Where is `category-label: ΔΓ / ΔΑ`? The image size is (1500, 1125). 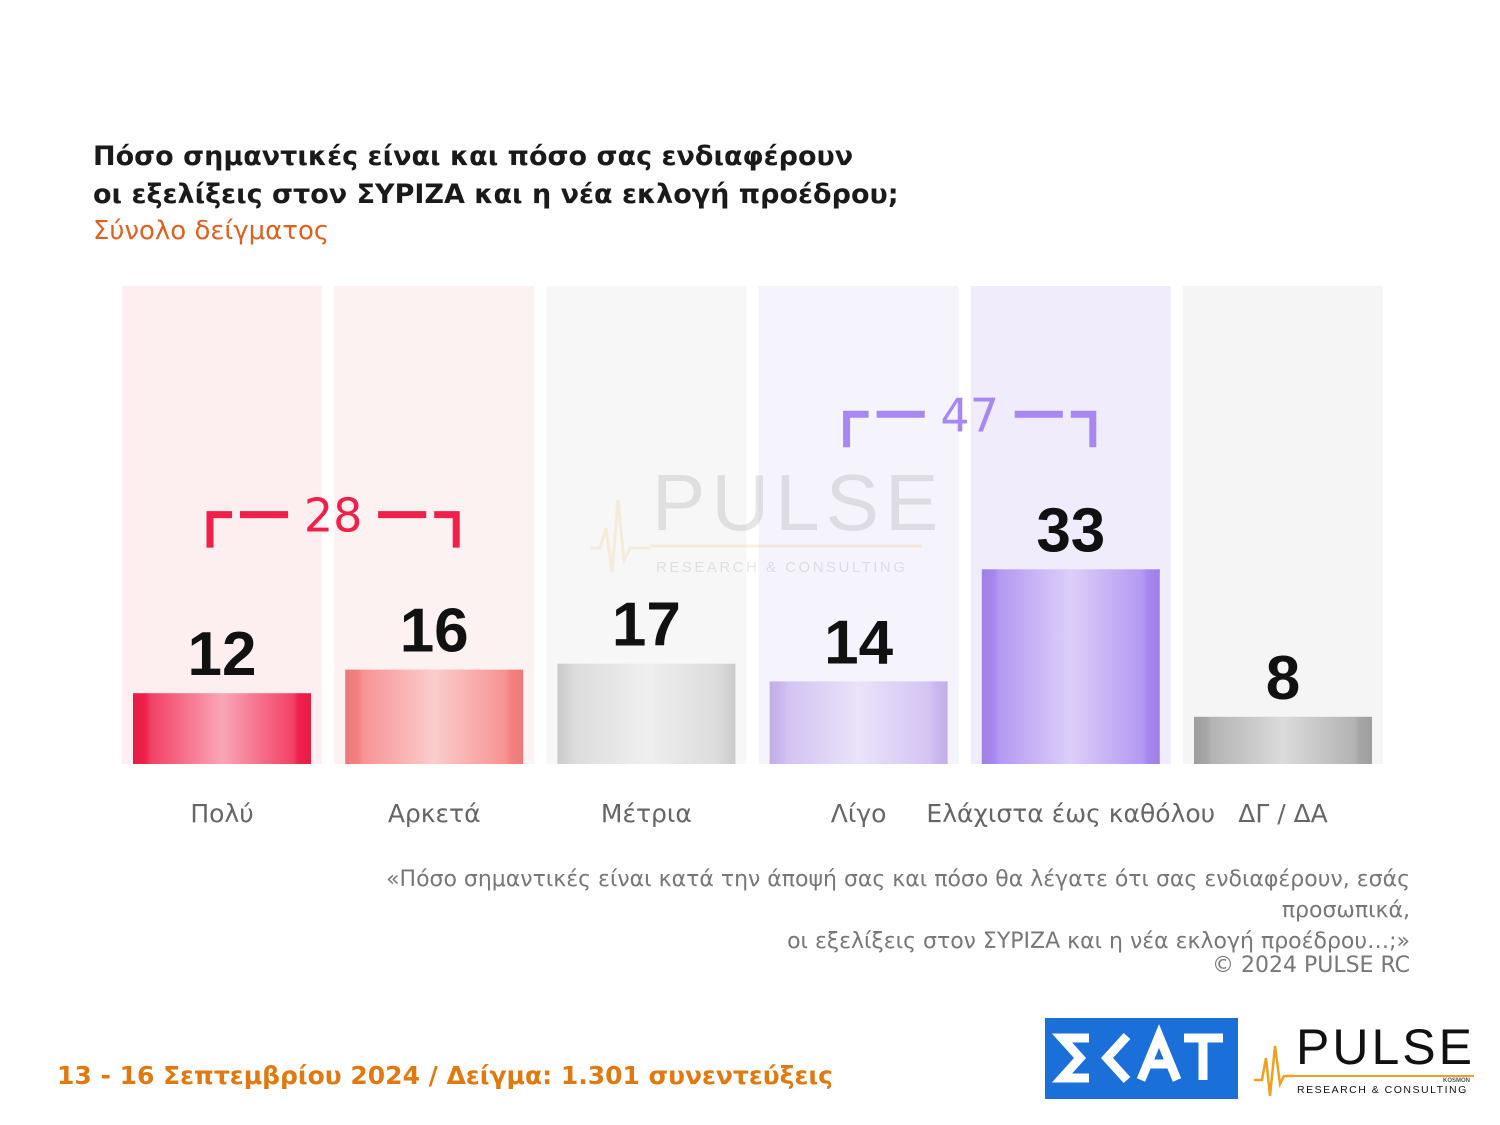 category-label: ΔΓ / ΔΑ is located at coordinates (1283, 813).